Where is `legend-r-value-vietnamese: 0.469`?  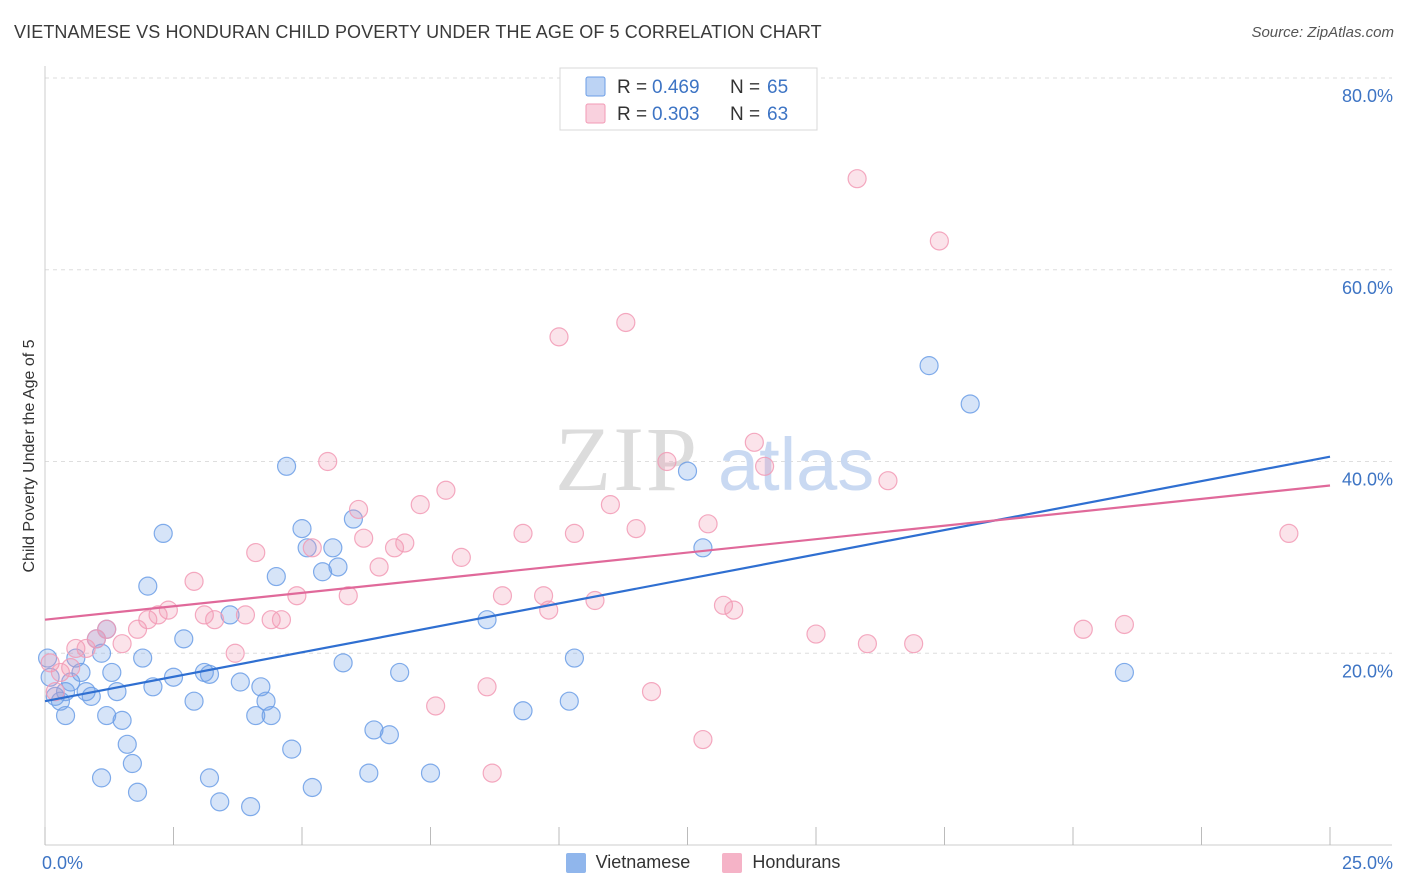 legend-r-value-vietnamese: 0.469 is located at coordinates (676, 87).